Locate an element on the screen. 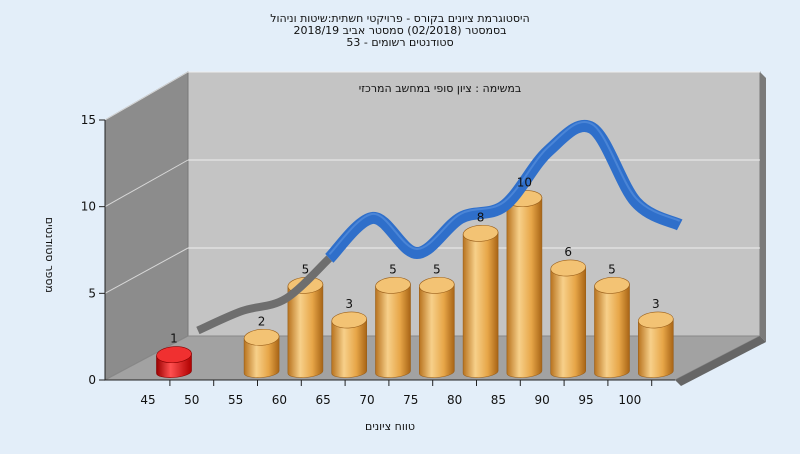 The image size is (800, 454). x-tick-label: 85 is located at coordinates (498, 400).